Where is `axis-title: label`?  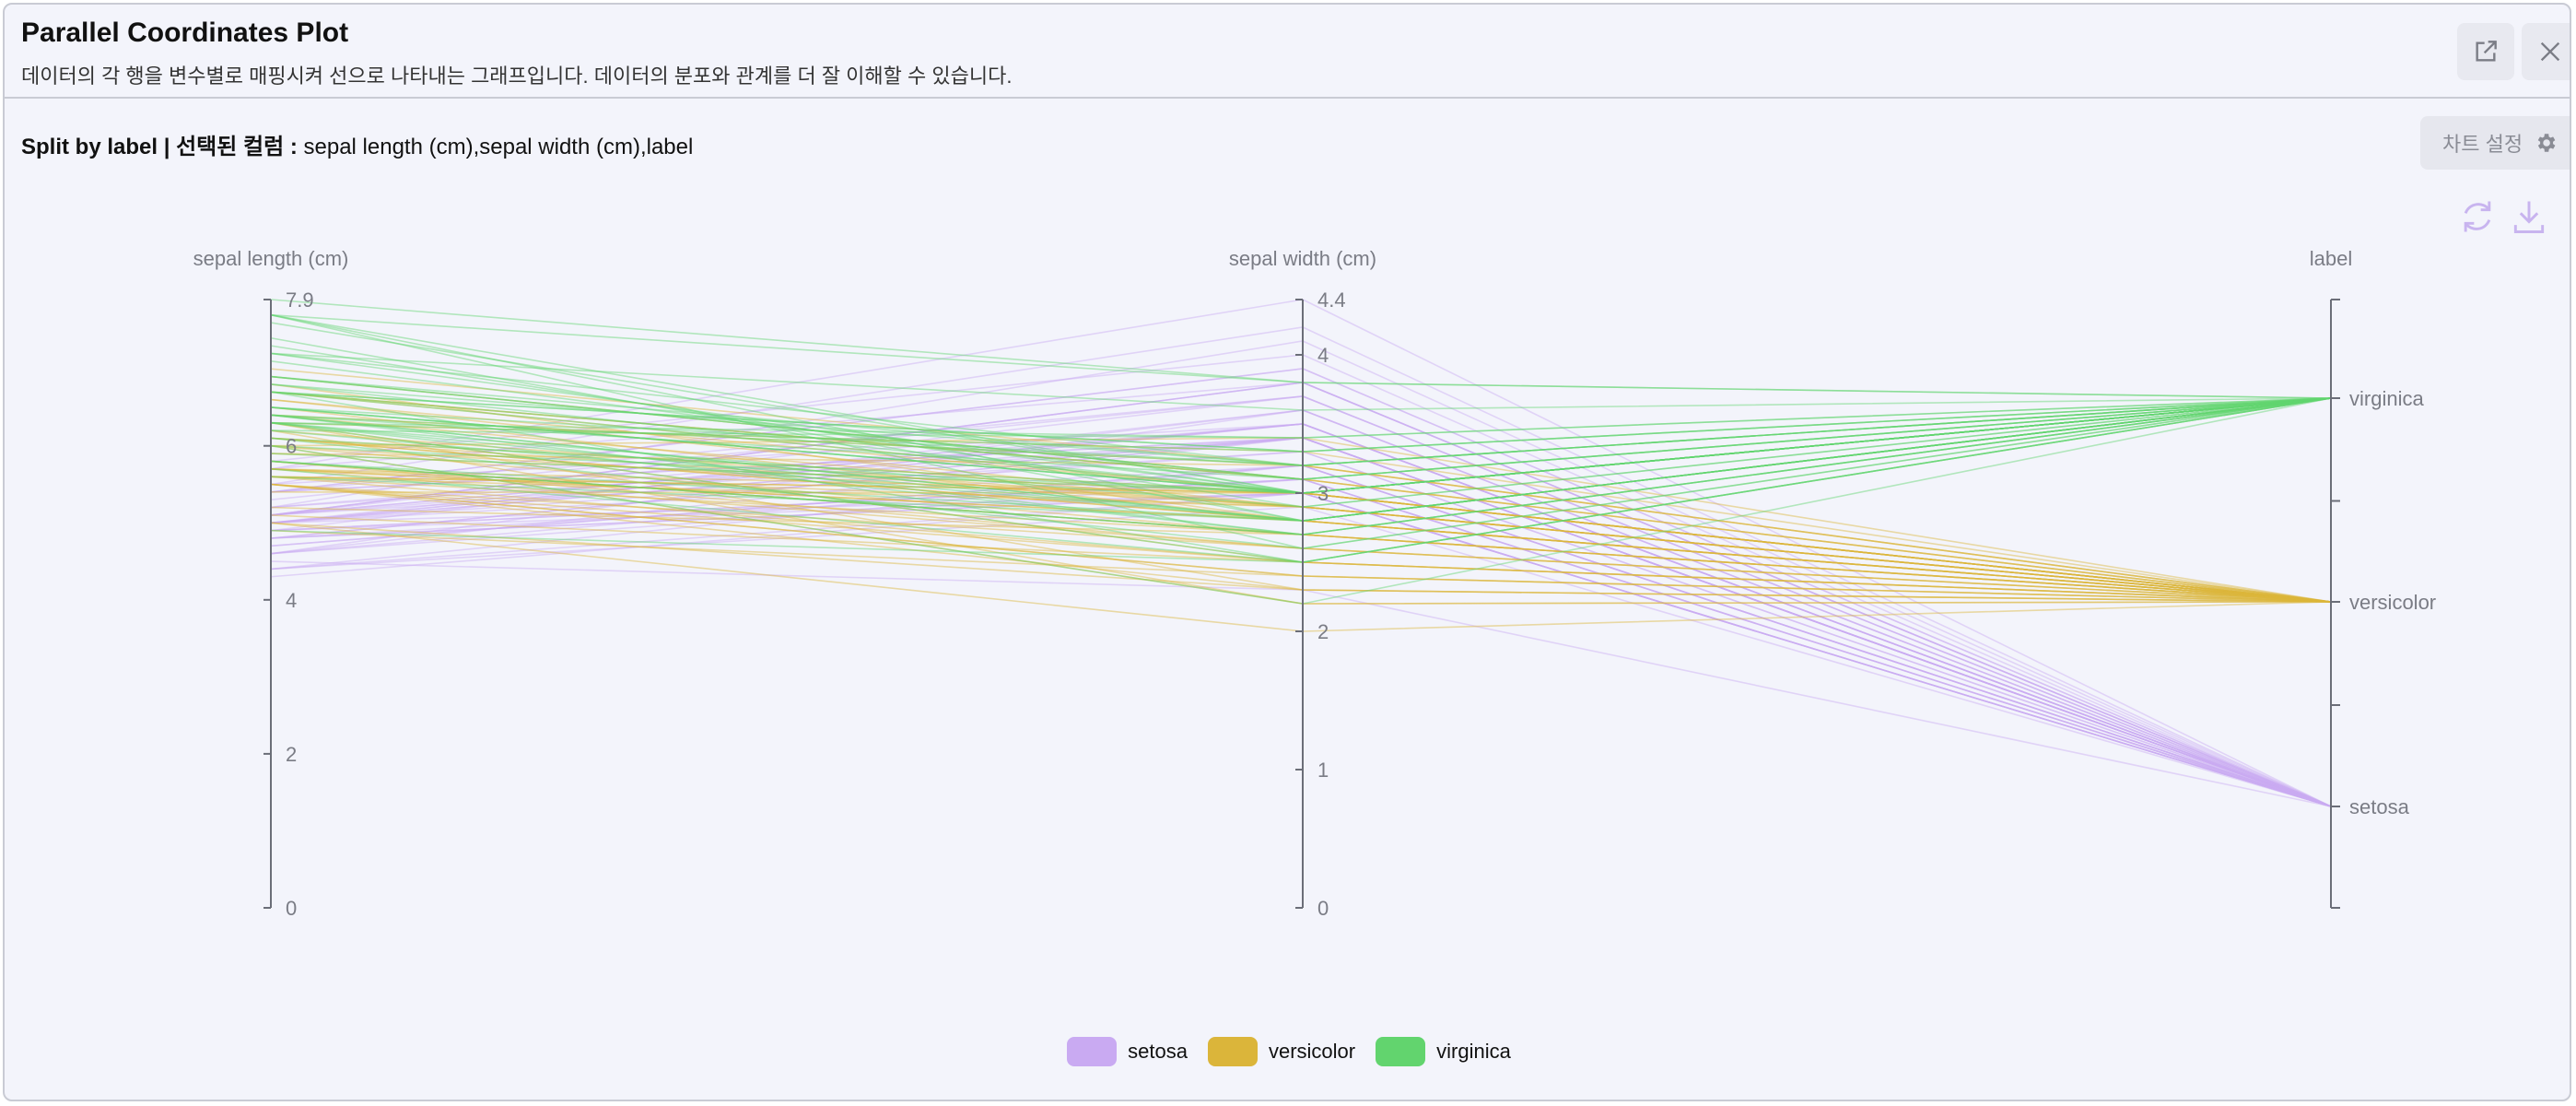
axis-title: label is located at coordinates (2331, 258).